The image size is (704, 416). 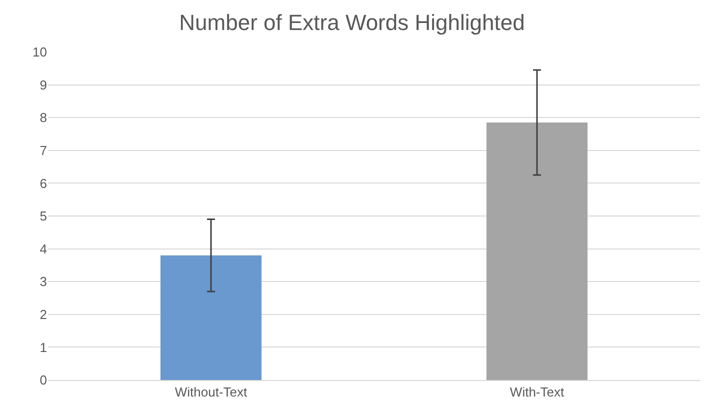 What do you see at coordinates (43, 380) in the screenshot?
I see `y-tick-label: 0` at bounding box center [43, 380].